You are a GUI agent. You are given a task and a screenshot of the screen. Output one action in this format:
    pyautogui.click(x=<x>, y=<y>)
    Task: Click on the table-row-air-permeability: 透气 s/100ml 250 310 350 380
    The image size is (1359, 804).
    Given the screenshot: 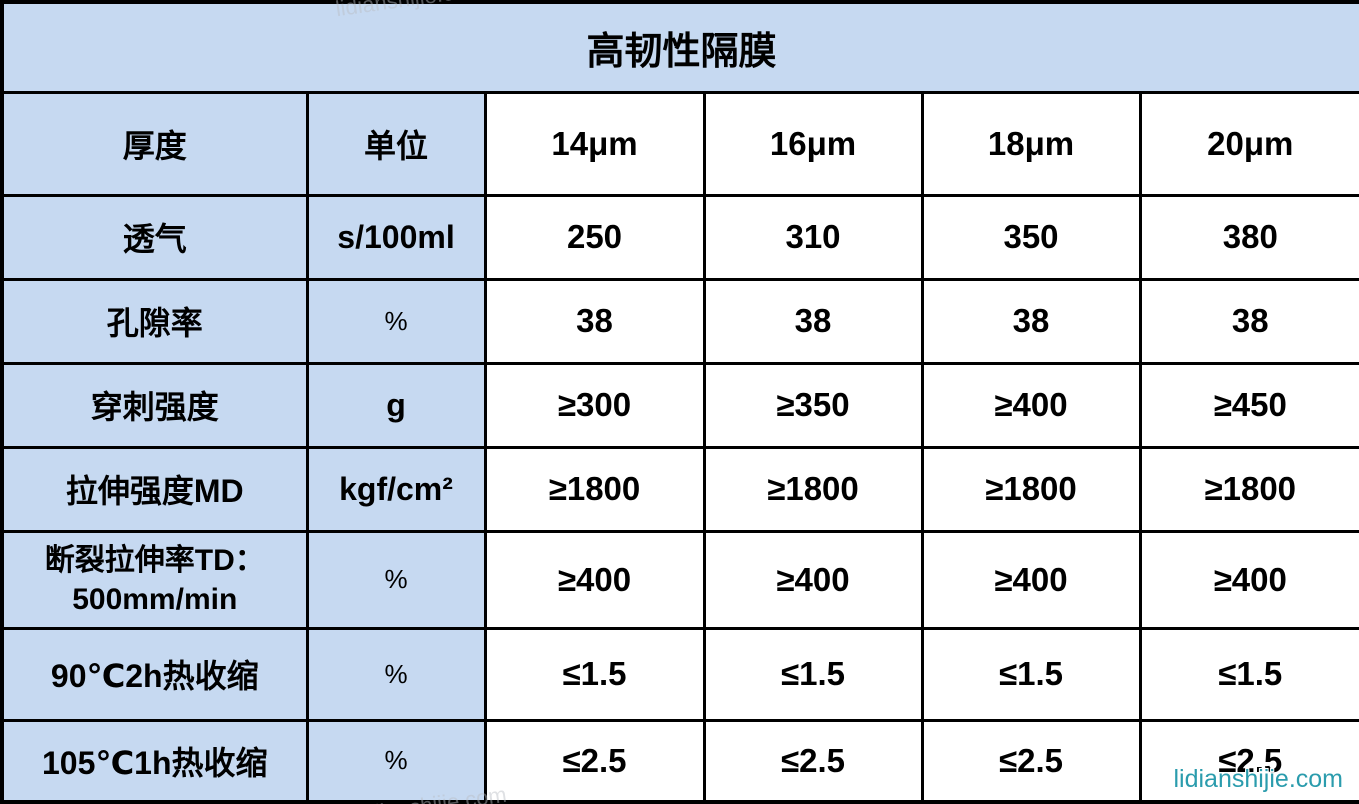 What is the action you would take?
    pyautogui.click(x=679, y=237)
    